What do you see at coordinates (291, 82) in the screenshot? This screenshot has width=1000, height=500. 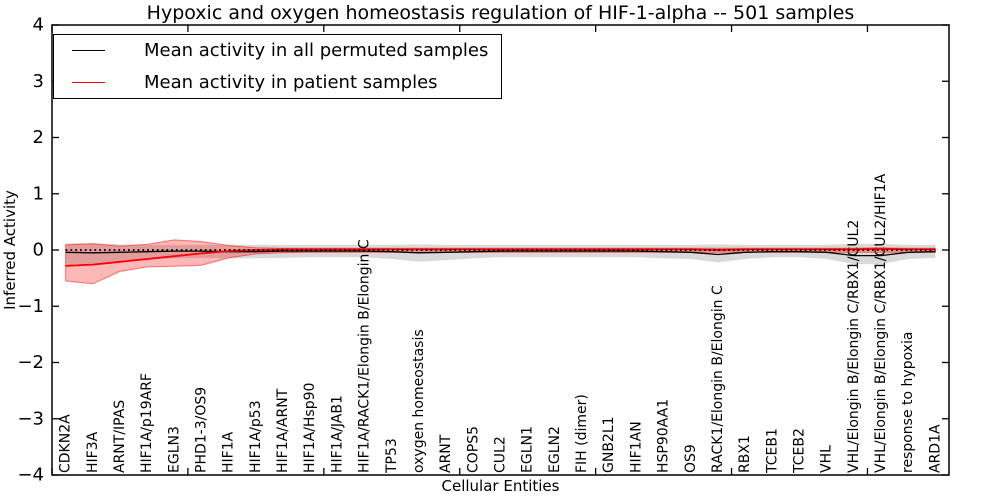 I see `legend-label: Mean activity in patient samples` at bounding box center [291, 82].